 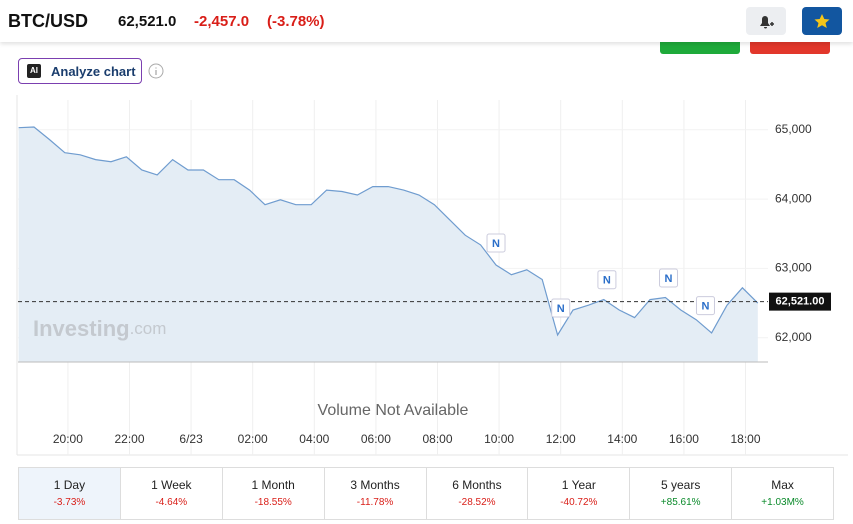 I want to click on watchlist-button, so click(x=822, y=21).